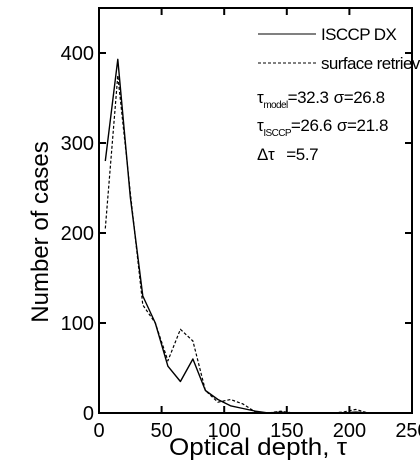  I want to click on x-tick-label: 50, so click(161, 431).